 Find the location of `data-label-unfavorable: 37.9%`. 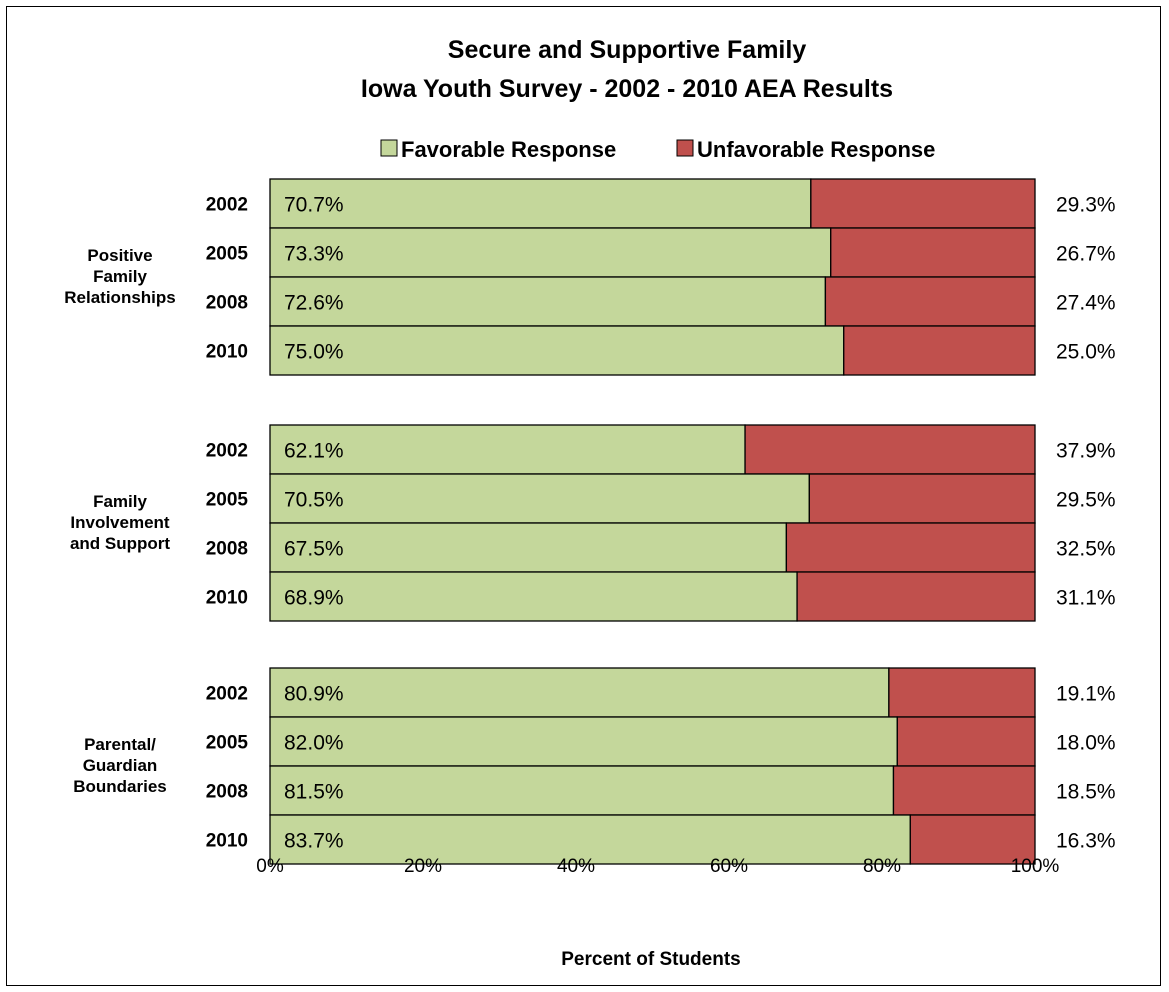

data-label-unfavorable: 37.9% is located at coordinates (1086, 451).